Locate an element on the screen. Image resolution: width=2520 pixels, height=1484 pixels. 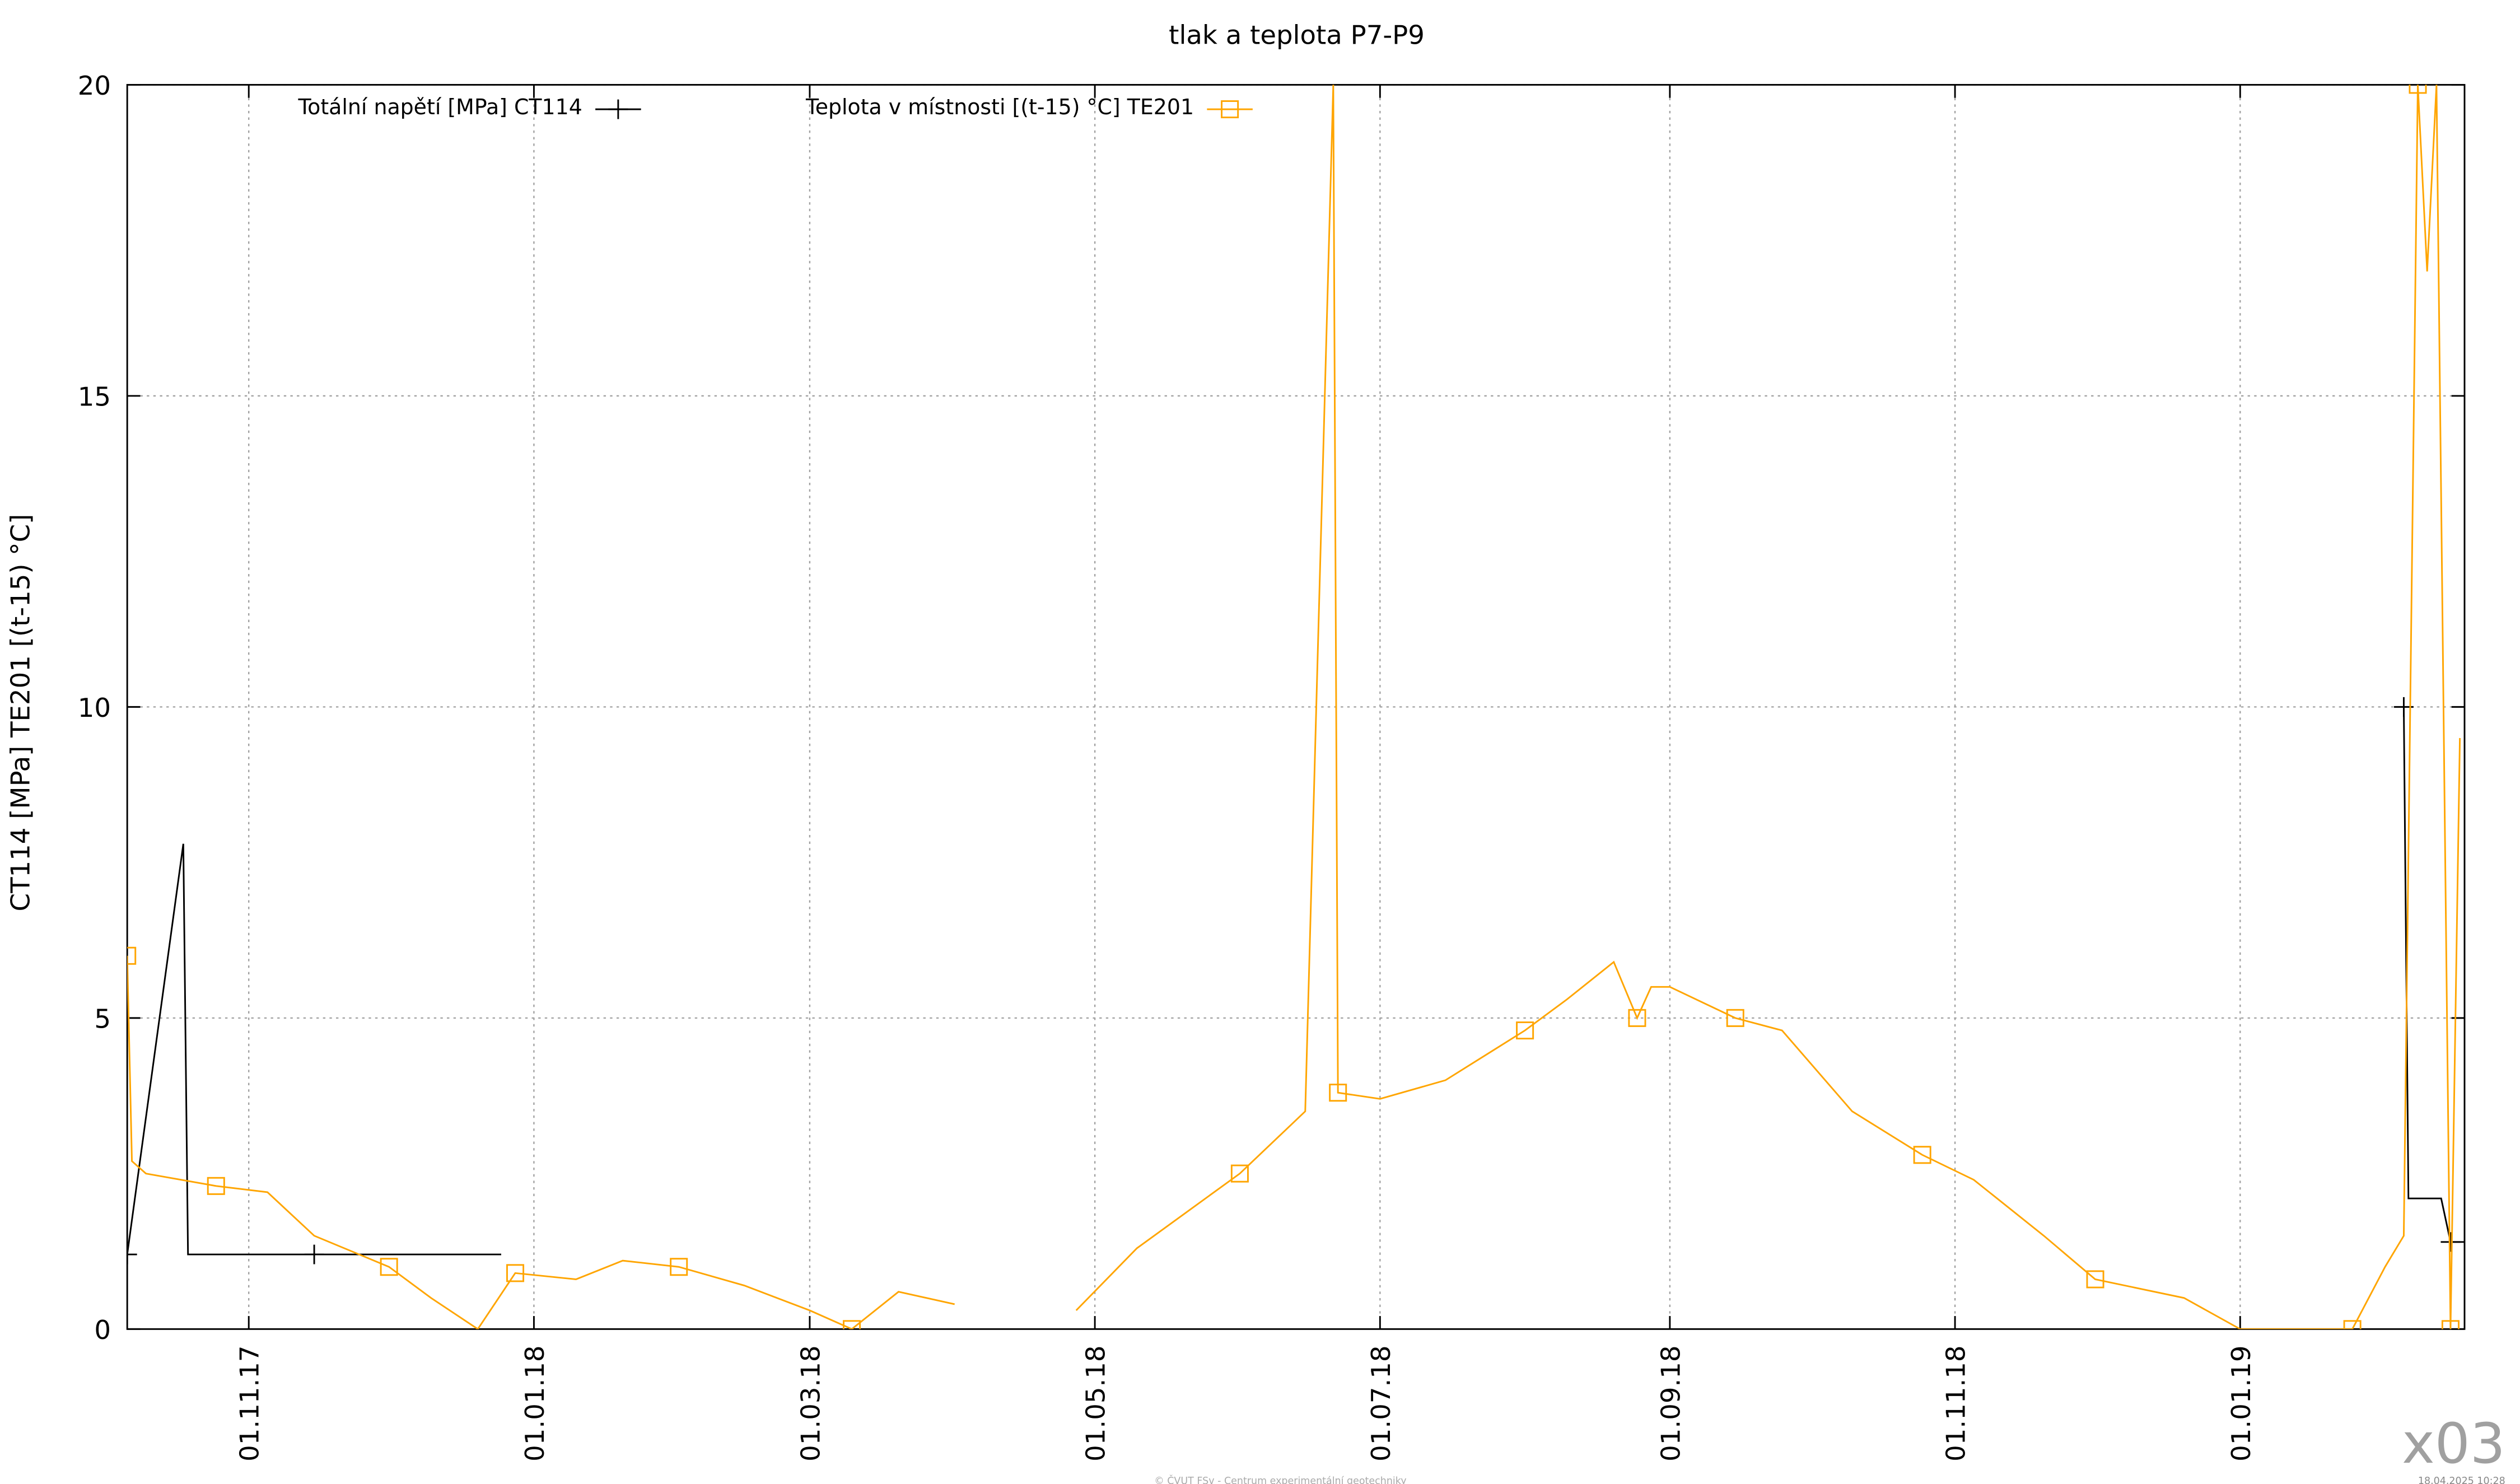
y-tick-label: 10 is located at coordinates (95, 708).